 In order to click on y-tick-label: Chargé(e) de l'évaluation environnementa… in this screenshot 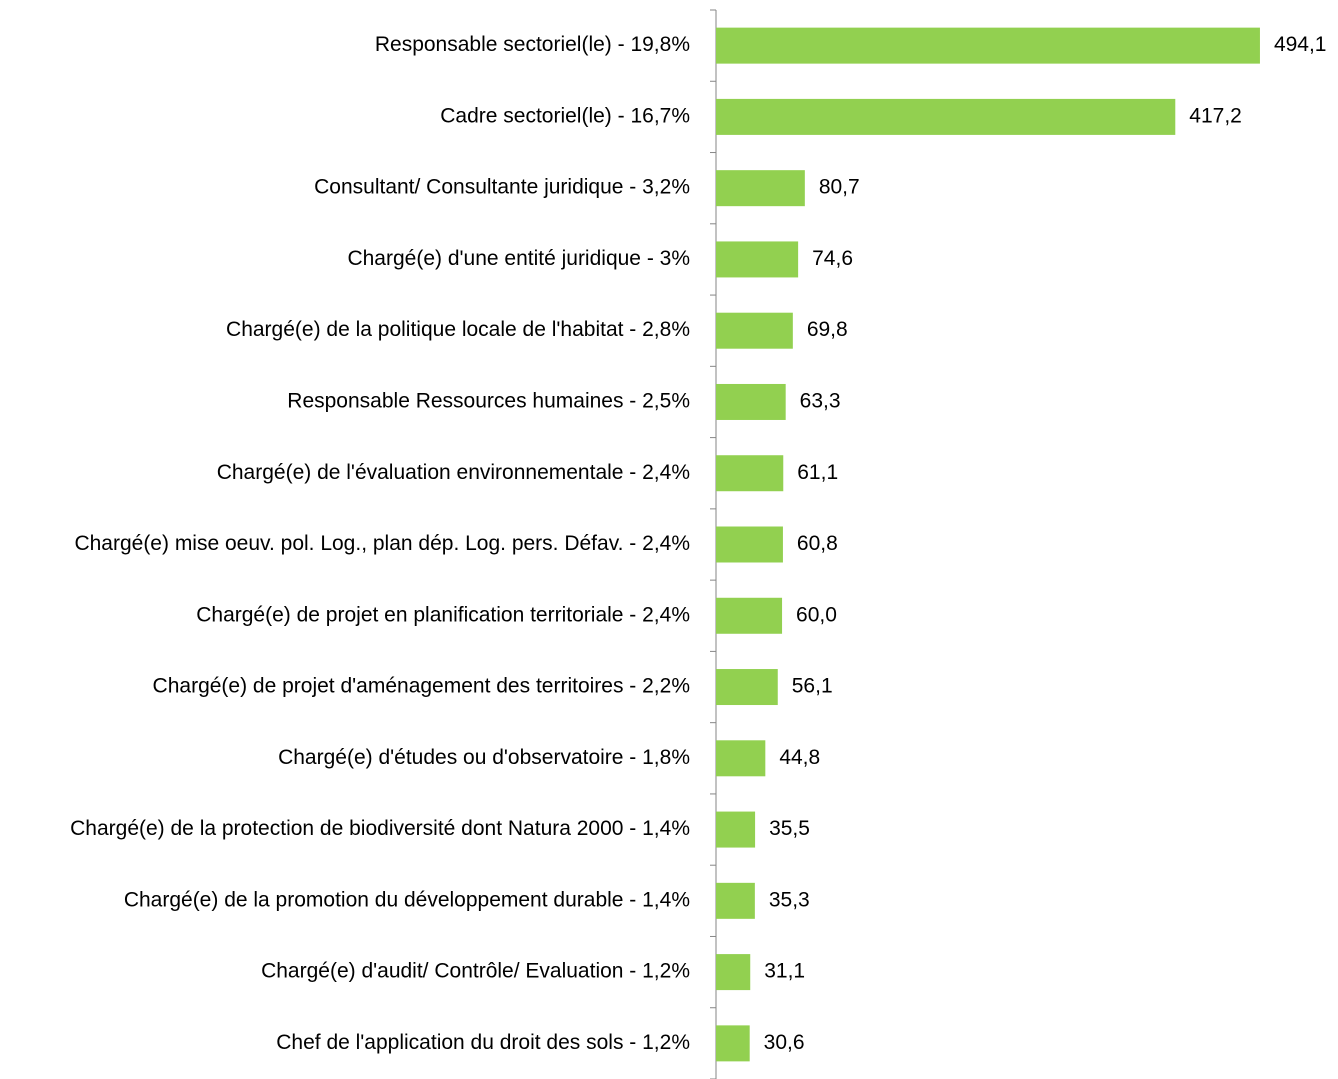, I will do `click(453, 472)`.